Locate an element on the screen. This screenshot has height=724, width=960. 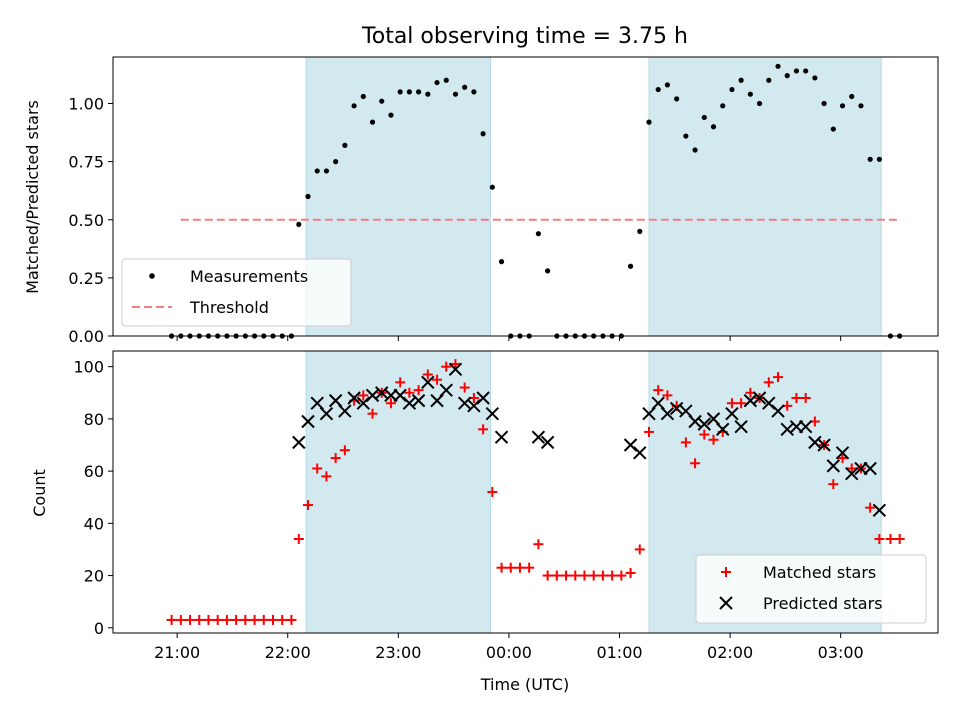
x-tick-label: 02:00 is located at coordinates (730, 652).